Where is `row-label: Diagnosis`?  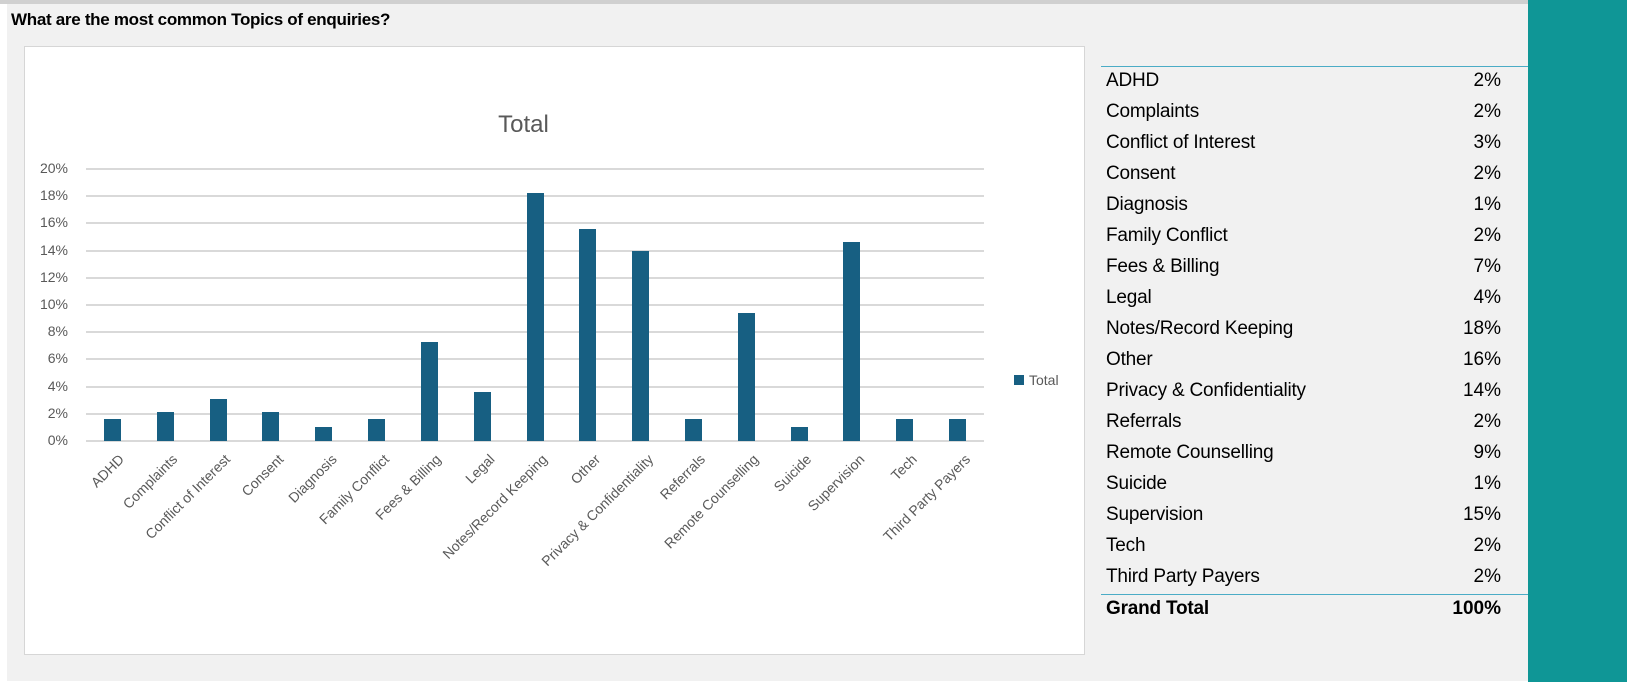 row-label: Diagnosis is located at coordinates (1147, 204).